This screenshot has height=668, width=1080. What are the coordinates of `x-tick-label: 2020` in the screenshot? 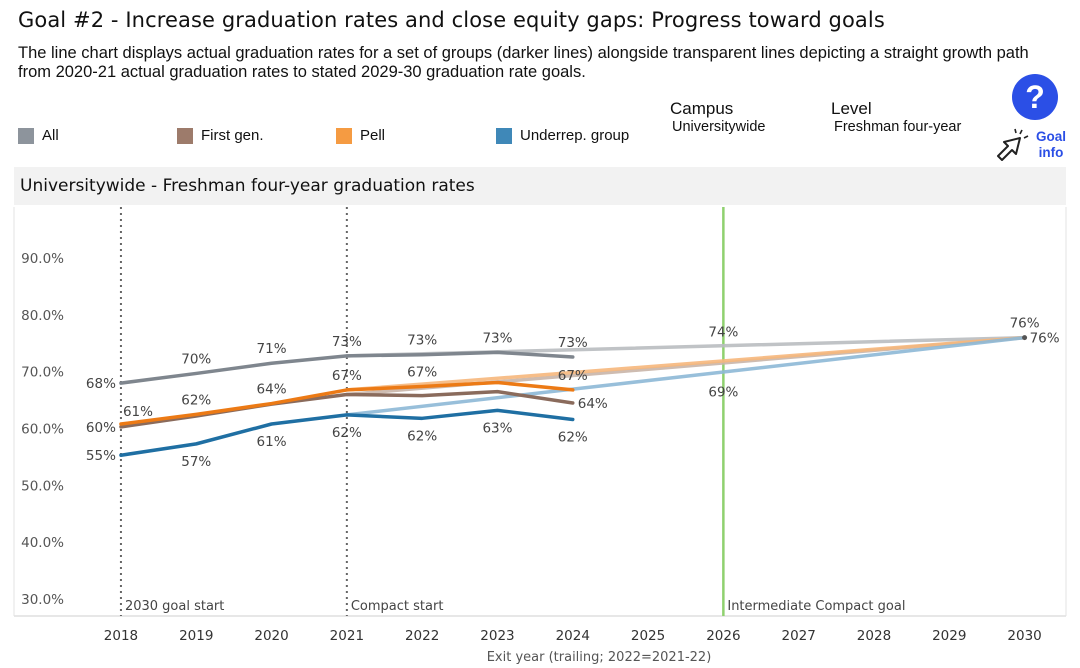 It's located at (271, 636).